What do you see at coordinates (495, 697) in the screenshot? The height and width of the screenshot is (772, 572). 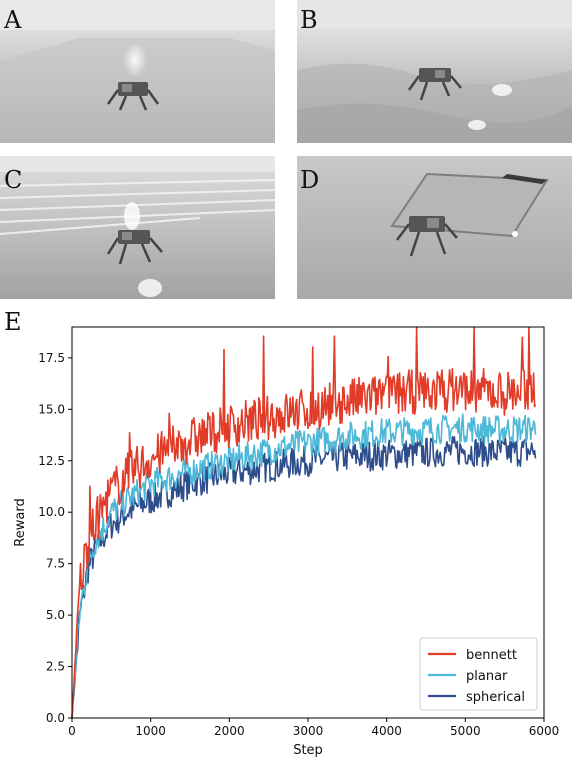 I see `legend-label-spherical: spherical` at bounding box center [495, 697].